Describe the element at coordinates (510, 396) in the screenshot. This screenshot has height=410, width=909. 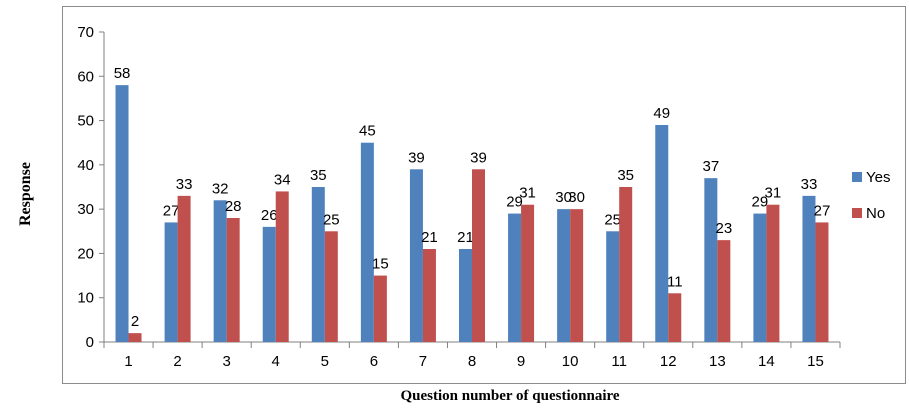
I see `x-axis-label: Question number of questionnaire` at that location.